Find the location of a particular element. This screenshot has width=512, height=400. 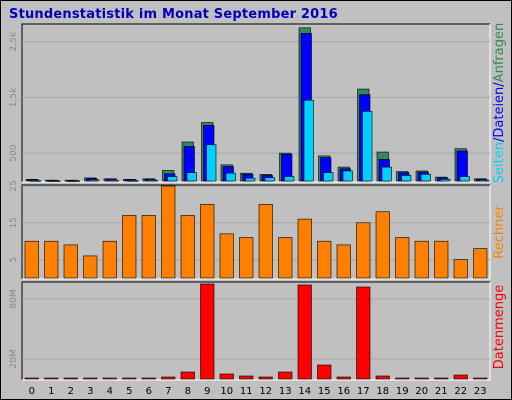

middle-y-tick: 15 is located at coordinates (14, 222).